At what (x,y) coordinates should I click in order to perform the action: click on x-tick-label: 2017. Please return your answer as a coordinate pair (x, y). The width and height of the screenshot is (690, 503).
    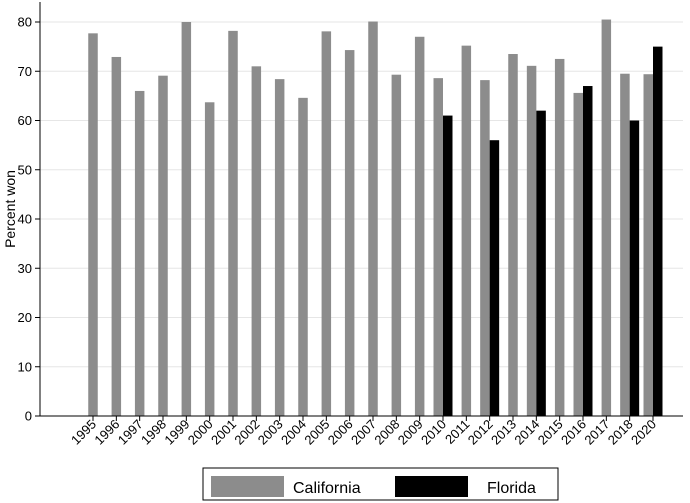
    Looking at the image, I should click on (596, 432).